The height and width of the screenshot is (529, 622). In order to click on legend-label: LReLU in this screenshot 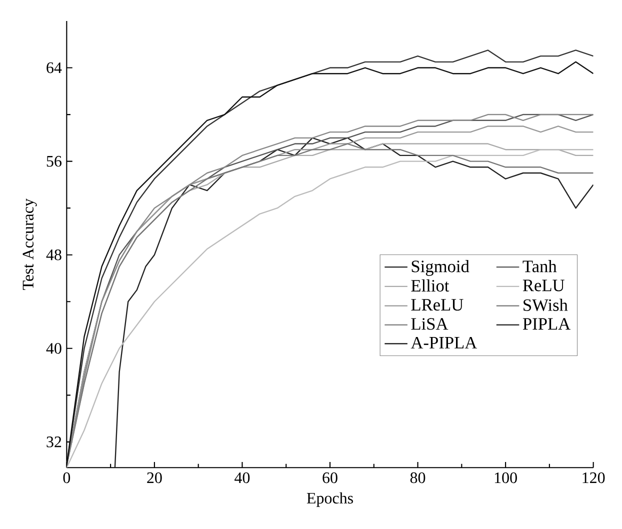, I will do `click(437, 305)`.